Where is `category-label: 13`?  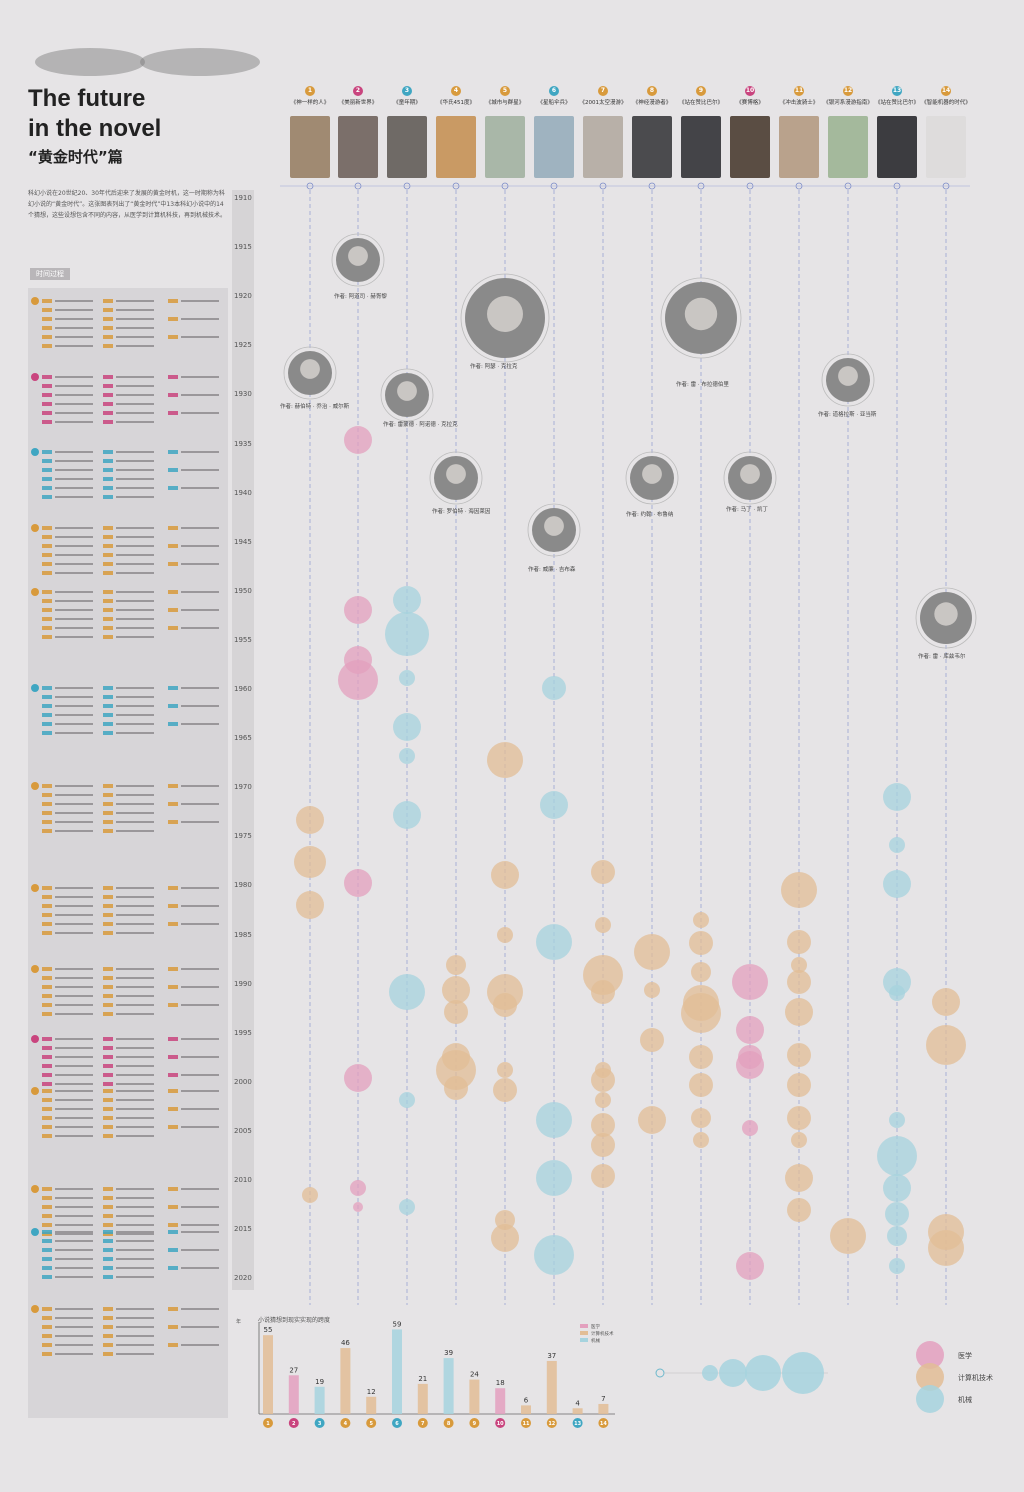
category-label: 13 is located at coordinates (577, 1424).